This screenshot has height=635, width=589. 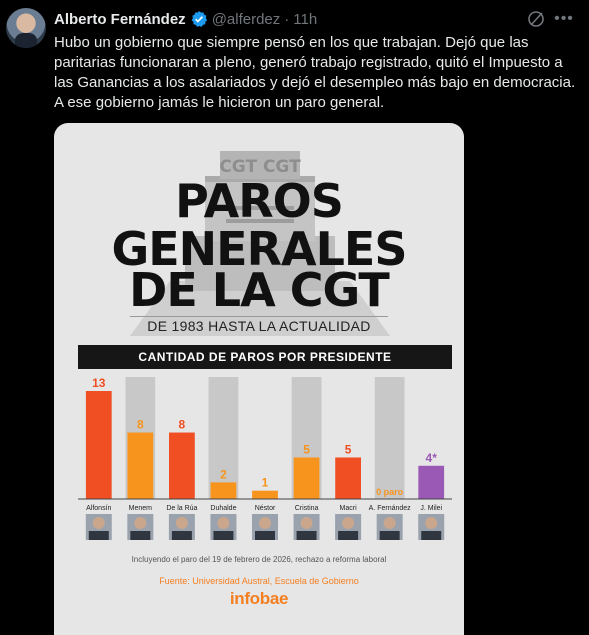 What do you see at coordinates (259, 316) in the screenshot?
I see `subtitle-divider` at bounding box center [259, 316].